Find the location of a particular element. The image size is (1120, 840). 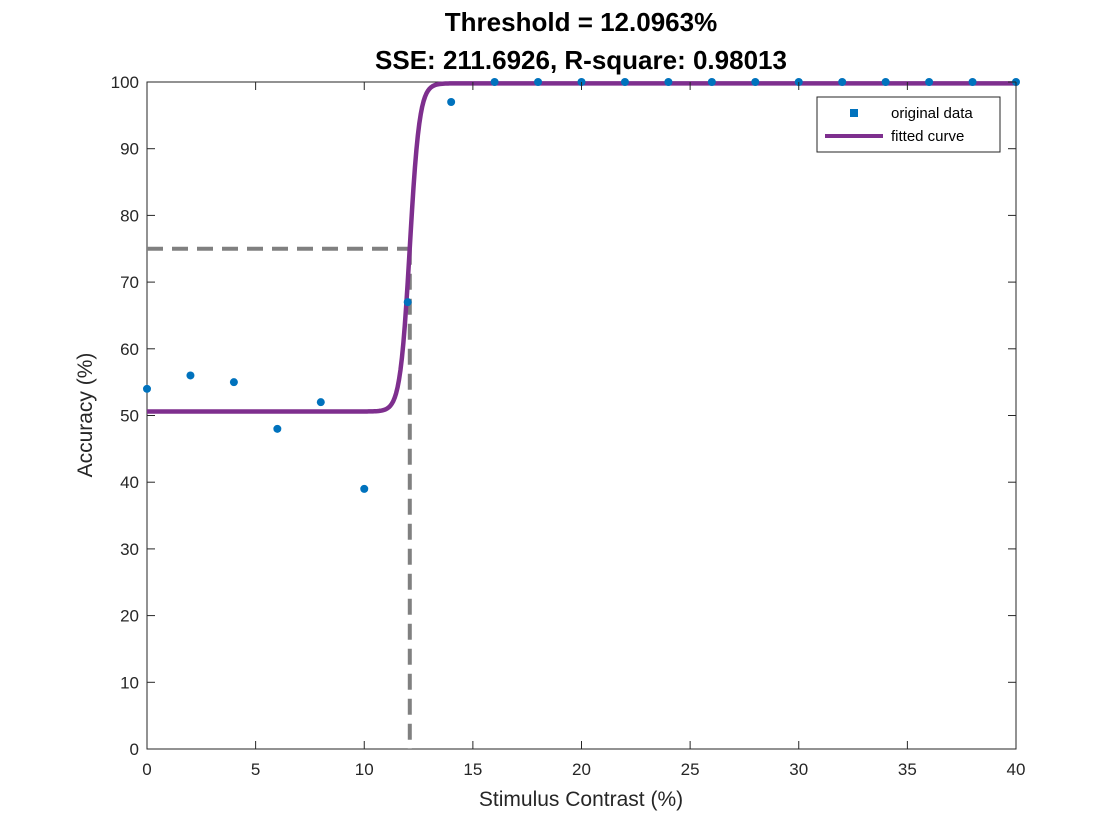

legend-marker-original-data is located at coordinates (854, 113).